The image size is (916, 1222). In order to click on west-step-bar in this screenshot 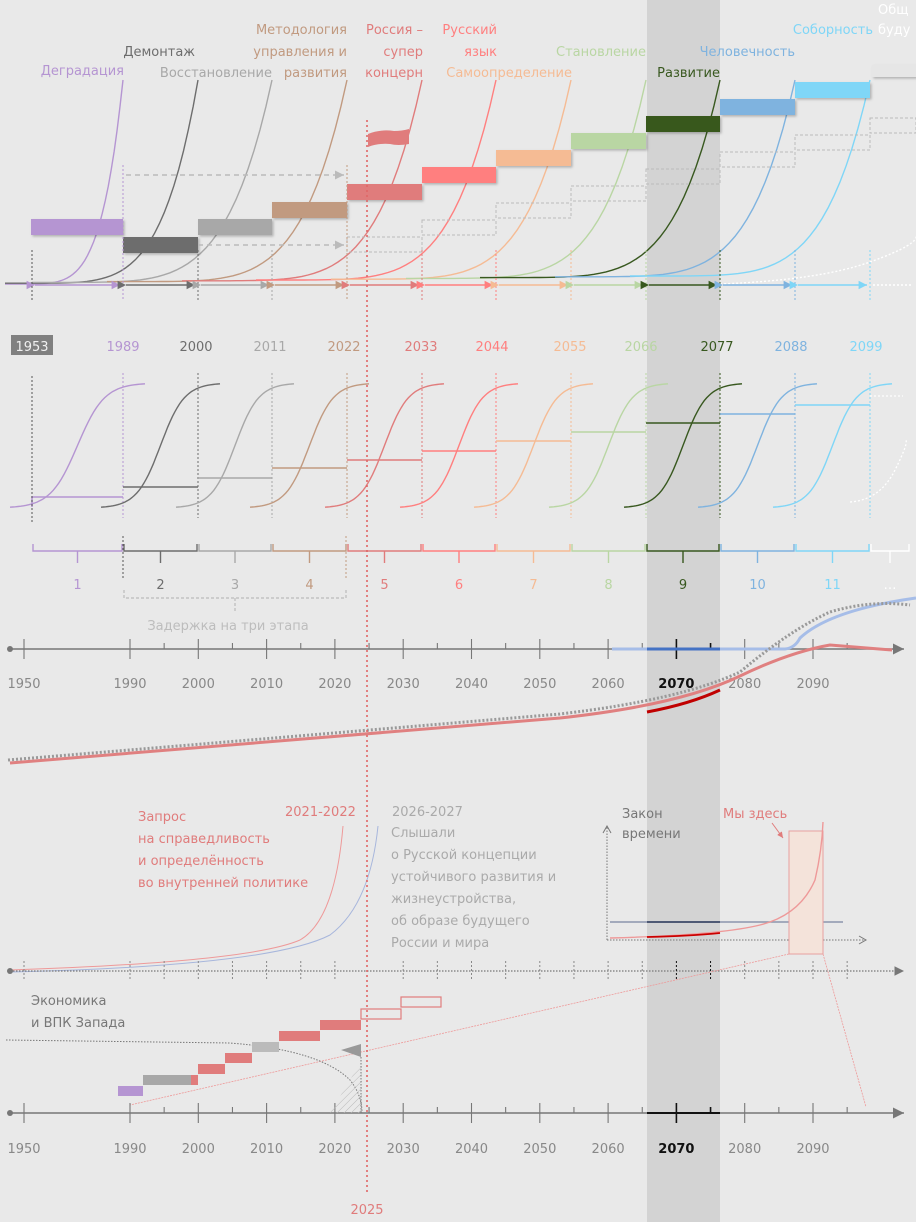, I will do `click(238, 1058)`.